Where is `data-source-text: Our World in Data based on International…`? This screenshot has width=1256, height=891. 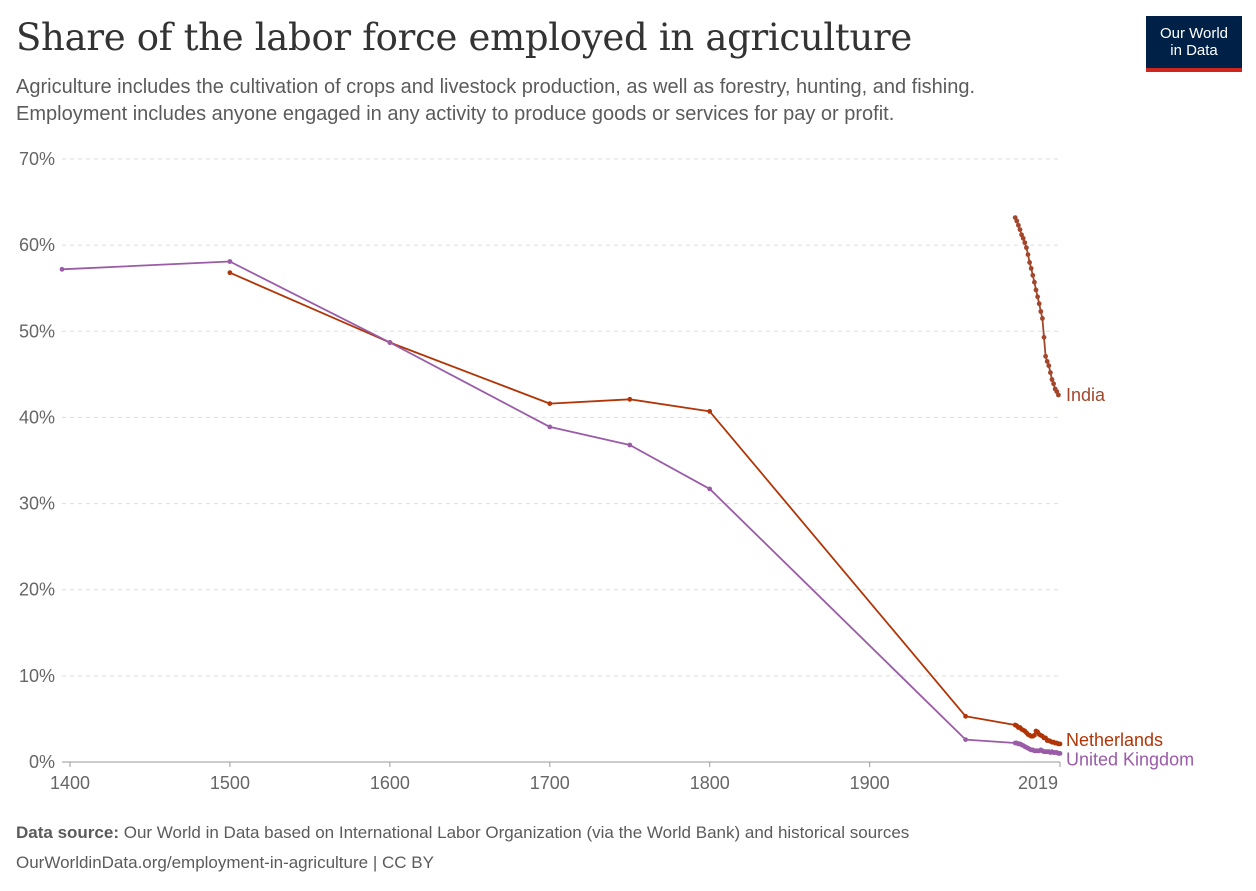 data-source-text: Our World in Data based on International… is located at coordinates (516, 832).